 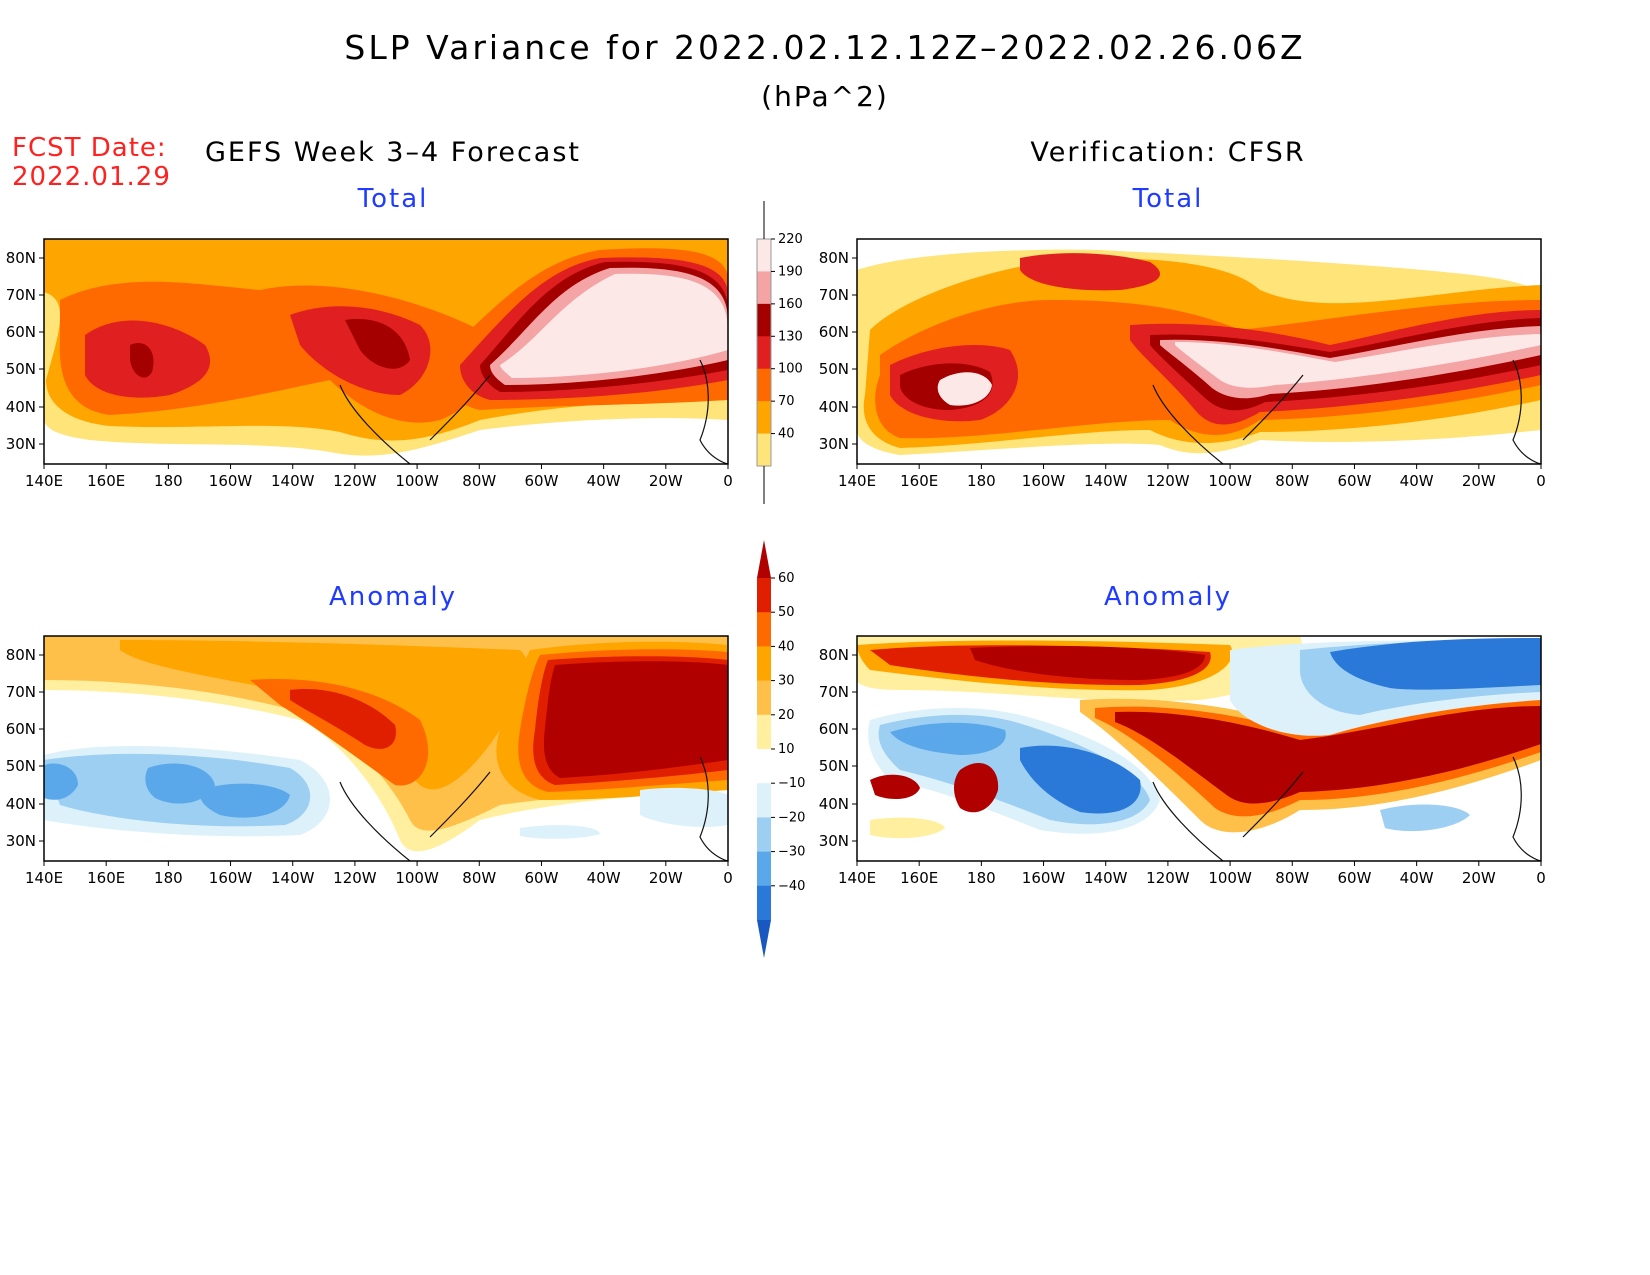 I want to click on colorbar-label: 20, so click(x=786, y=715).